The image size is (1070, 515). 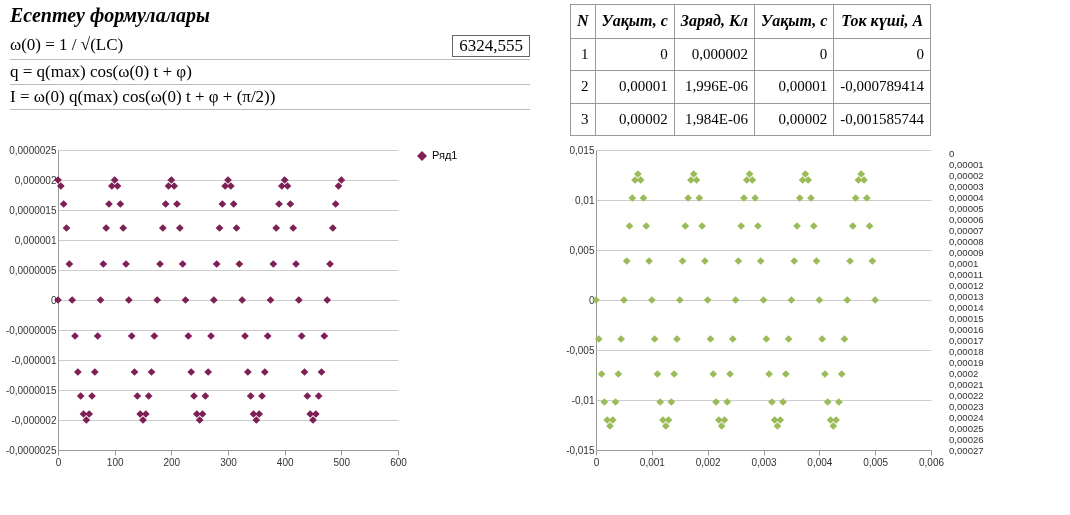 What do you see at coordinates (583, 21) in the screenshot?
I see `text: N` at bounding box center [583, 21].